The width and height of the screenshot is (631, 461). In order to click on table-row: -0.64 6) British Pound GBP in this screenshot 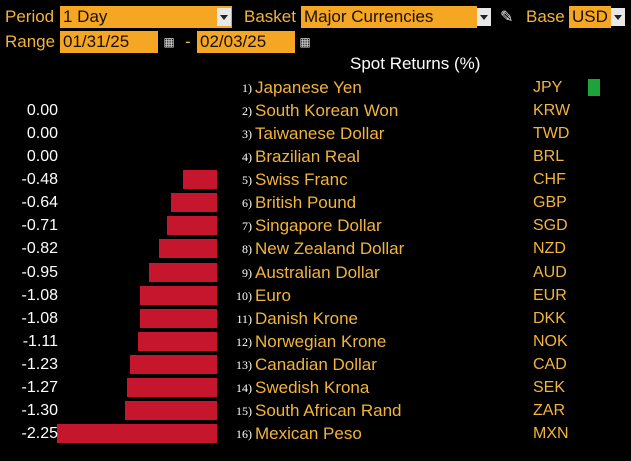, I will do `click(315, 202)`.